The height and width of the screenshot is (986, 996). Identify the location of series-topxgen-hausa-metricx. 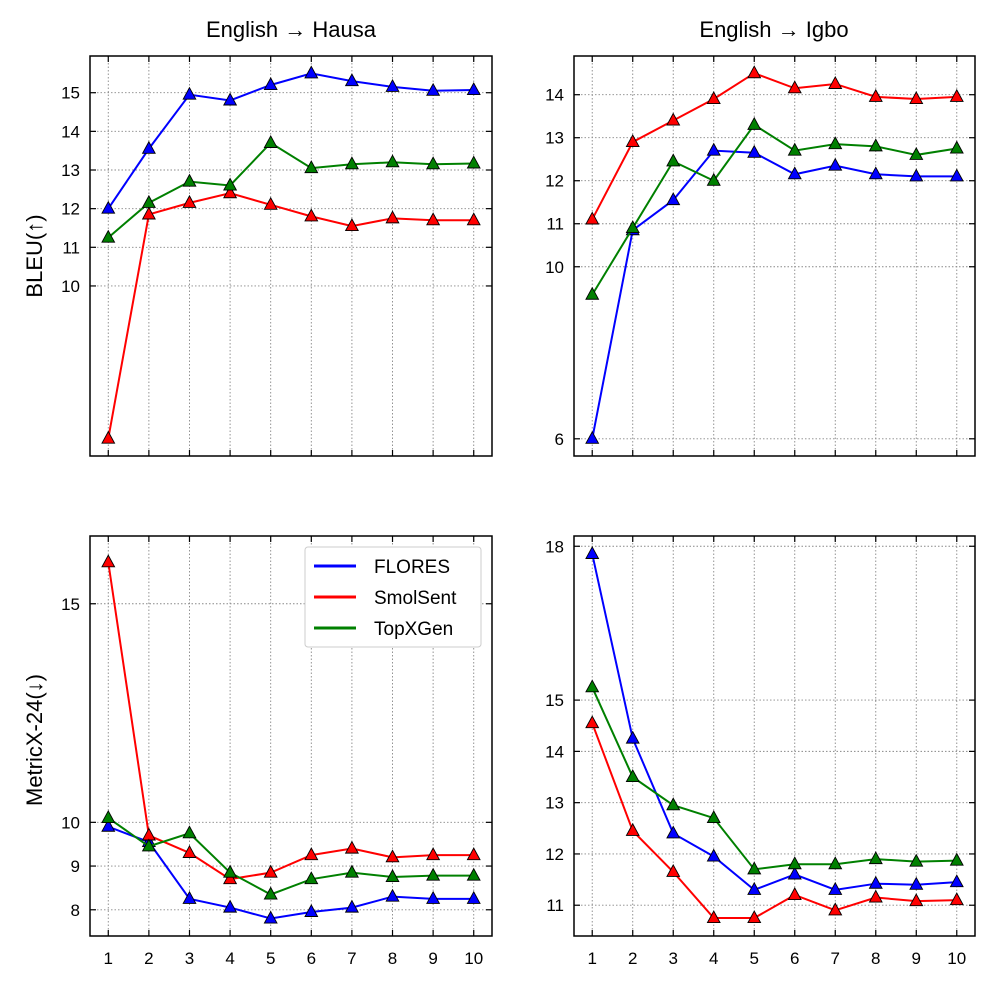
(291, 855).